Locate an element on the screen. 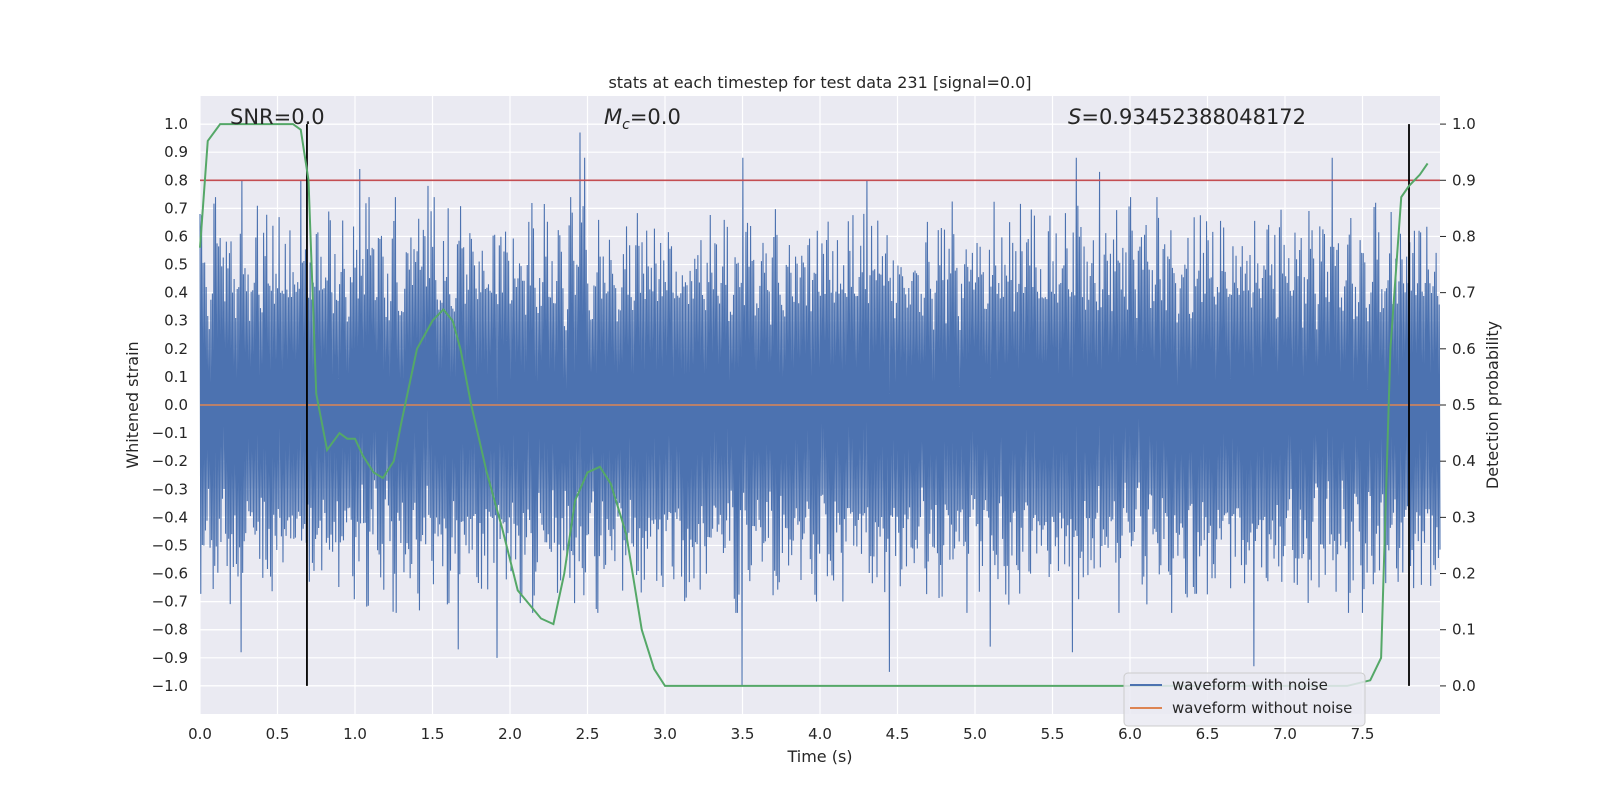  x-tick-label: 0.0 is located at coordinates (200, 734).